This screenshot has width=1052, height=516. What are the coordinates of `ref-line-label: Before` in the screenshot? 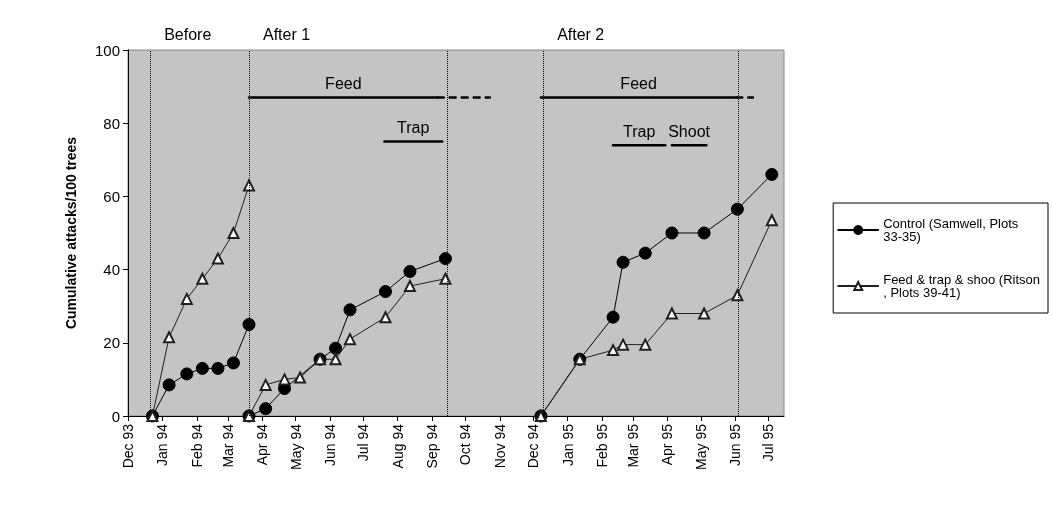 It's located at (188, 34).